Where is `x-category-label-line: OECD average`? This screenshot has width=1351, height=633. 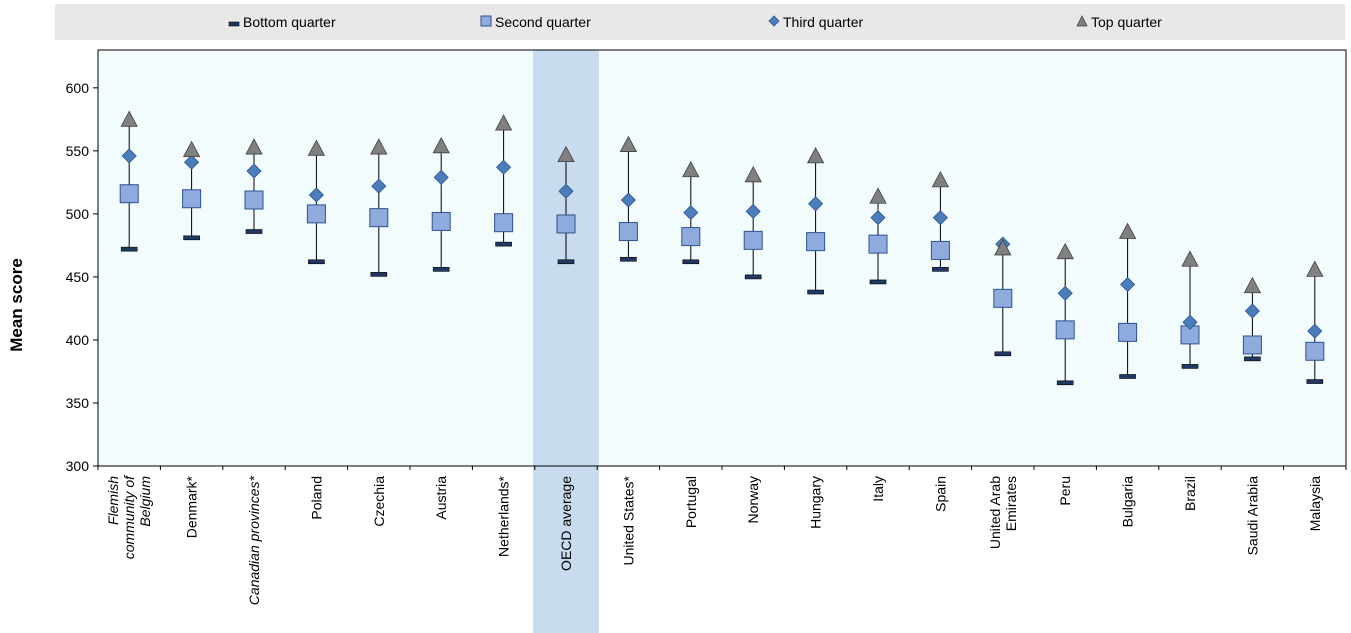 x-category-label-line: OECD average is located at coordinates (566, 523).